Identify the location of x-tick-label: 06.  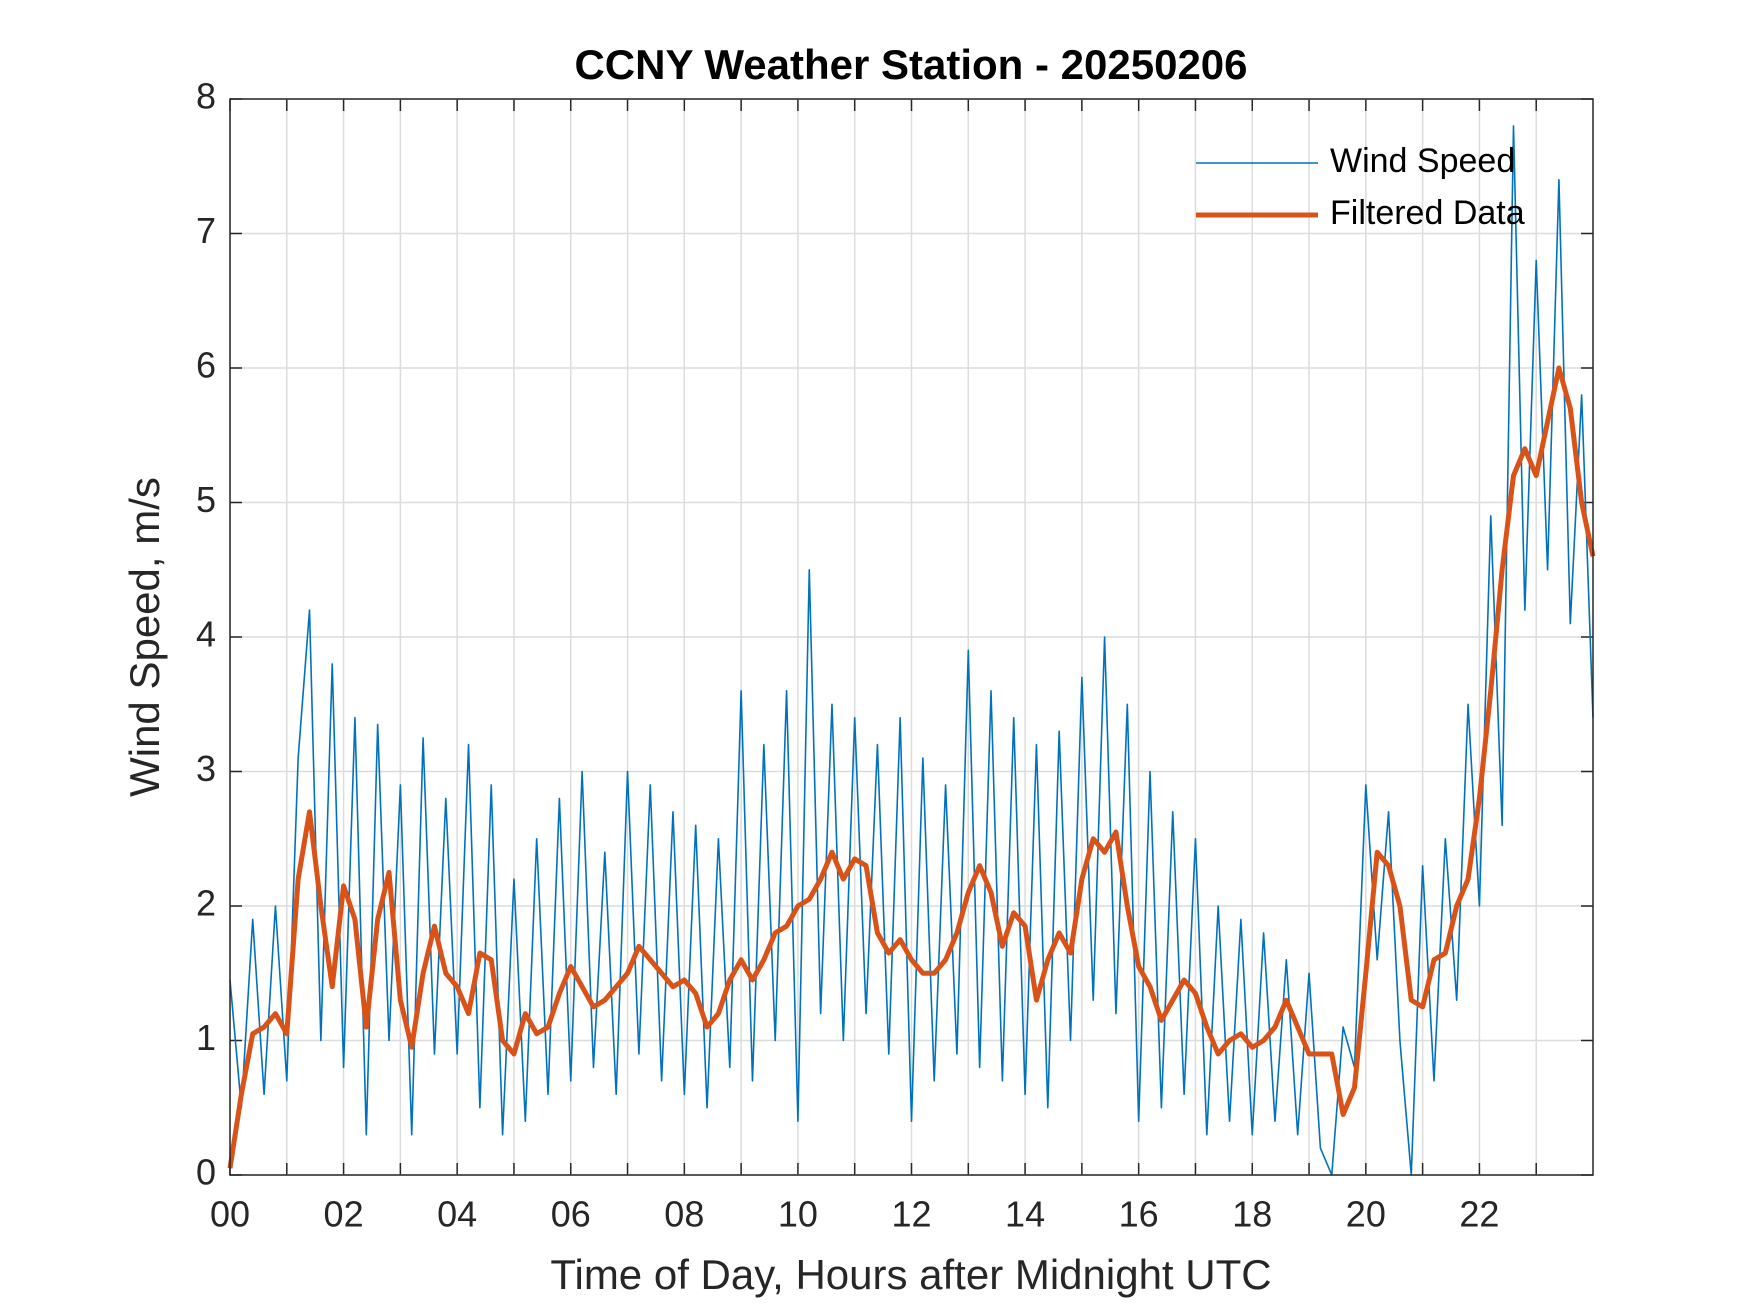
(571, 1214).